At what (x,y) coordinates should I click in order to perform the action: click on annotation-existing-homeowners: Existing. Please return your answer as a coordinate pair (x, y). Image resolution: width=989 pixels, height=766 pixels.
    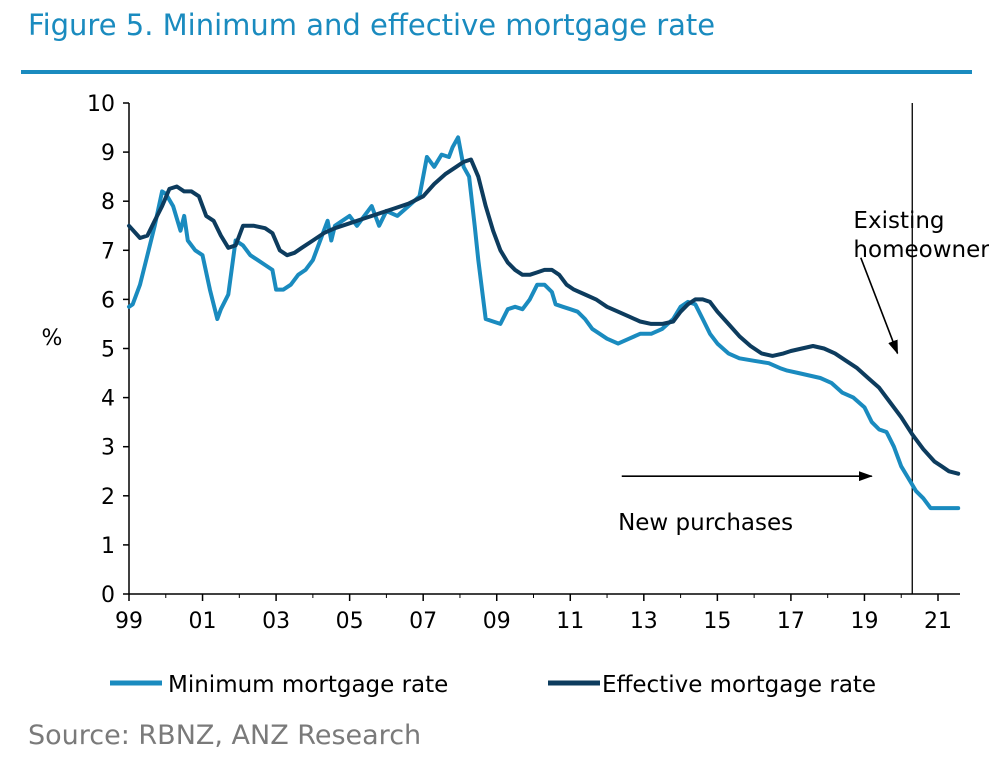
    Looking at the image, I should click on (898, 221).